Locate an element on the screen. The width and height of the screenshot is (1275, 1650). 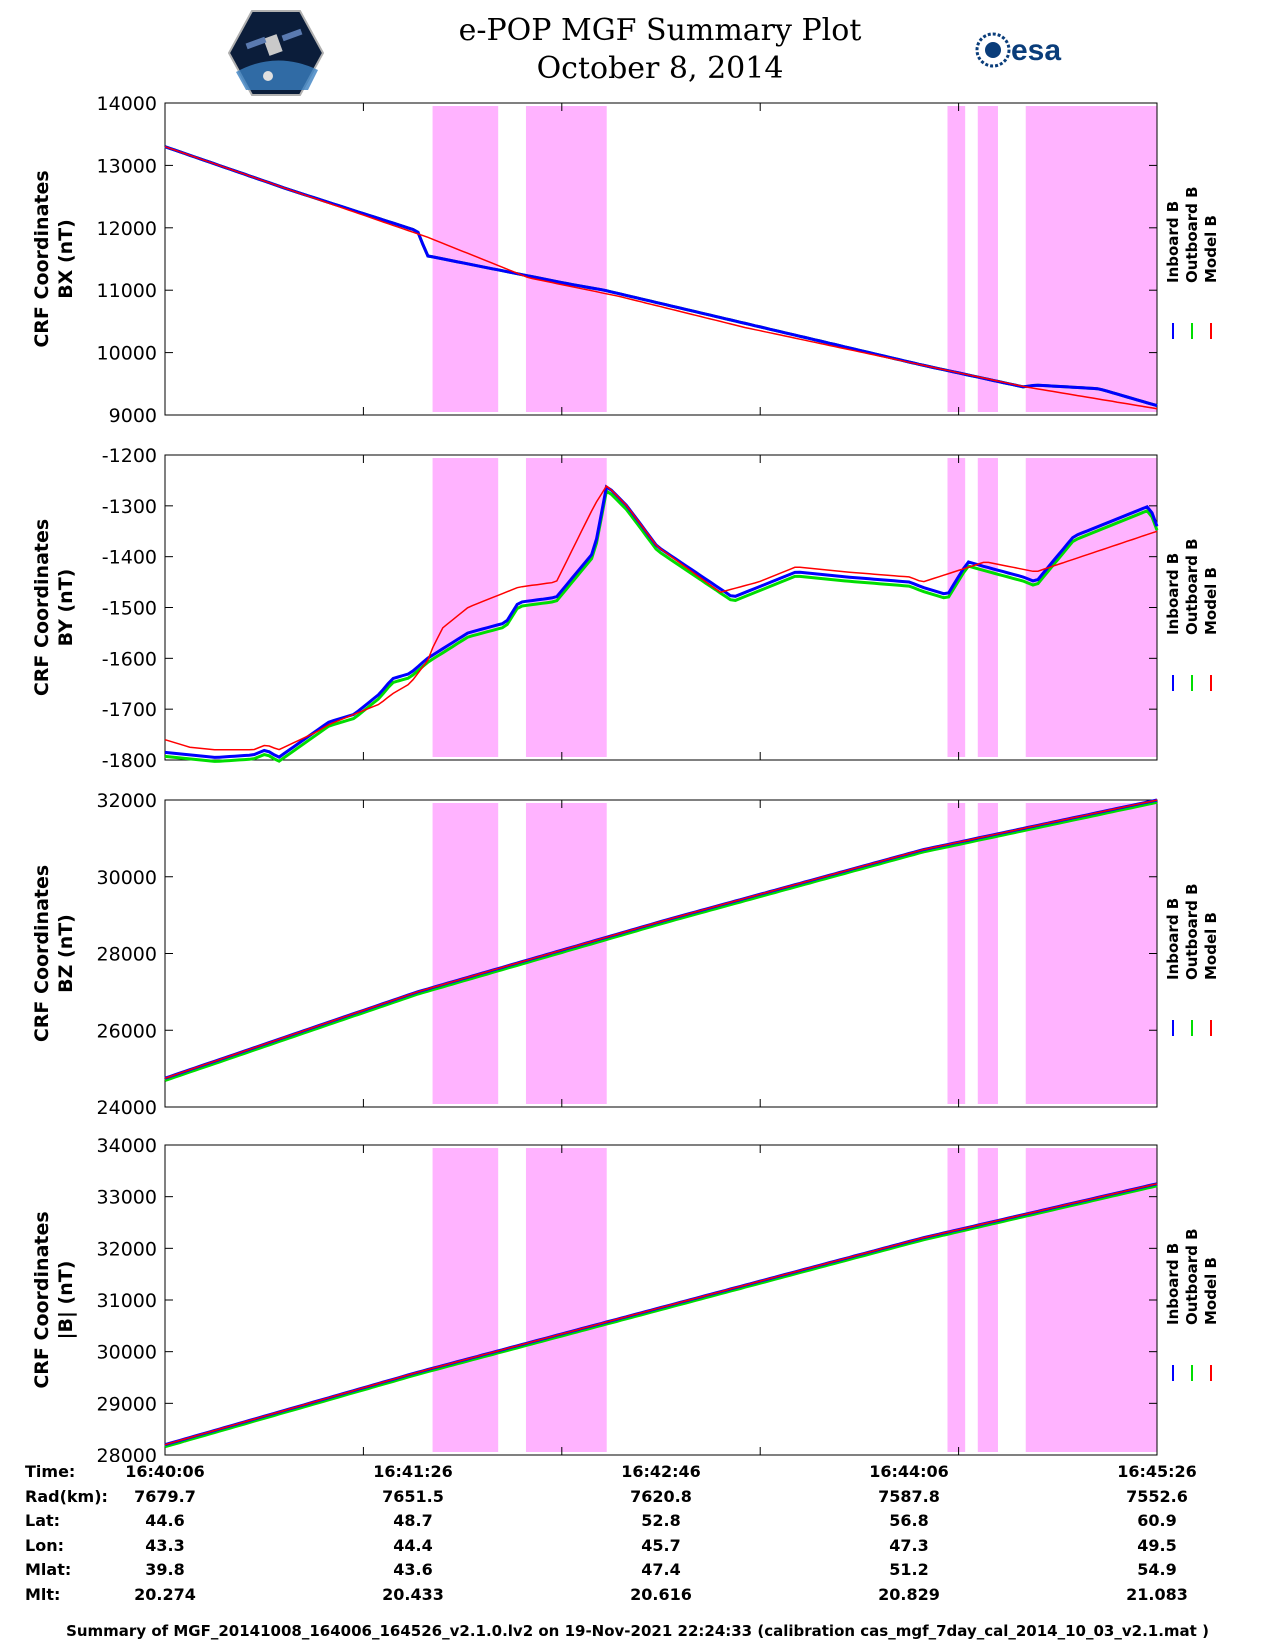
x-tick-label: 16:40:06 is located at coordinates (165, 1471).